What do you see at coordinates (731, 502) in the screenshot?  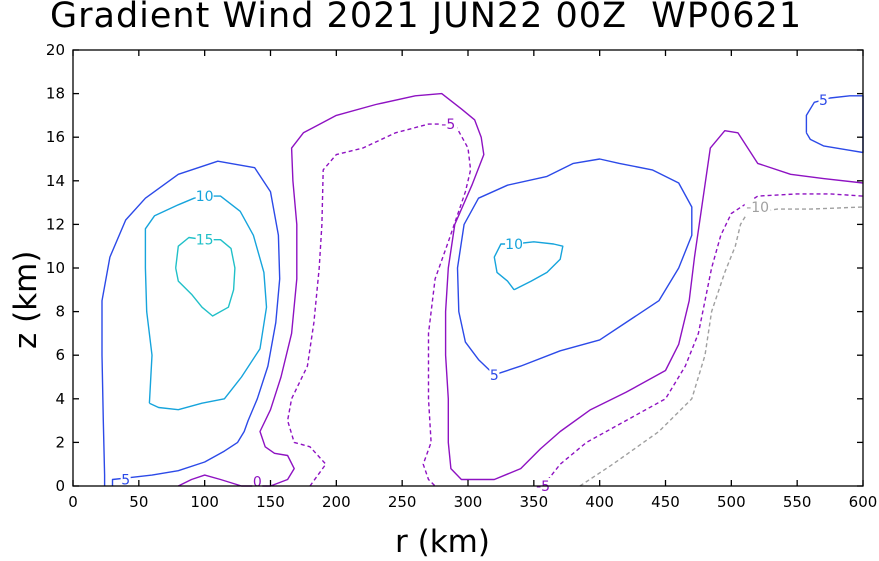 I see `tick-label: 500` at bounding box center [731, 502].